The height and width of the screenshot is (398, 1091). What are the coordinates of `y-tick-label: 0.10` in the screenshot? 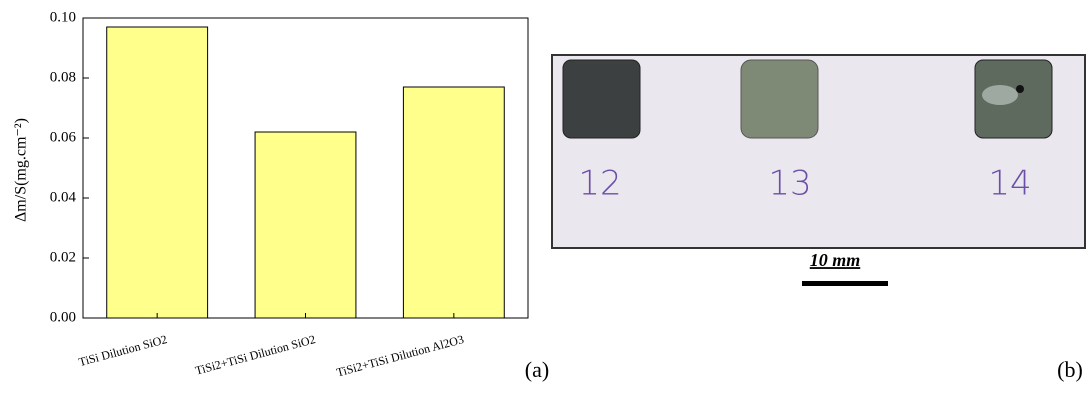 It's located at (63, 17).